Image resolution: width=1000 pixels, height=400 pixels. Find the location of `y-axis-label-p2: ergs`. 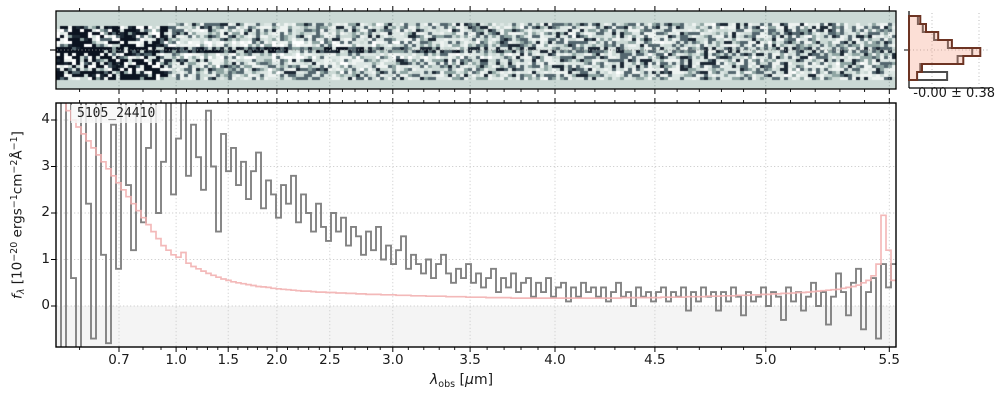

y-axis-label-p2: ergs is located at coordinates (17, 225).